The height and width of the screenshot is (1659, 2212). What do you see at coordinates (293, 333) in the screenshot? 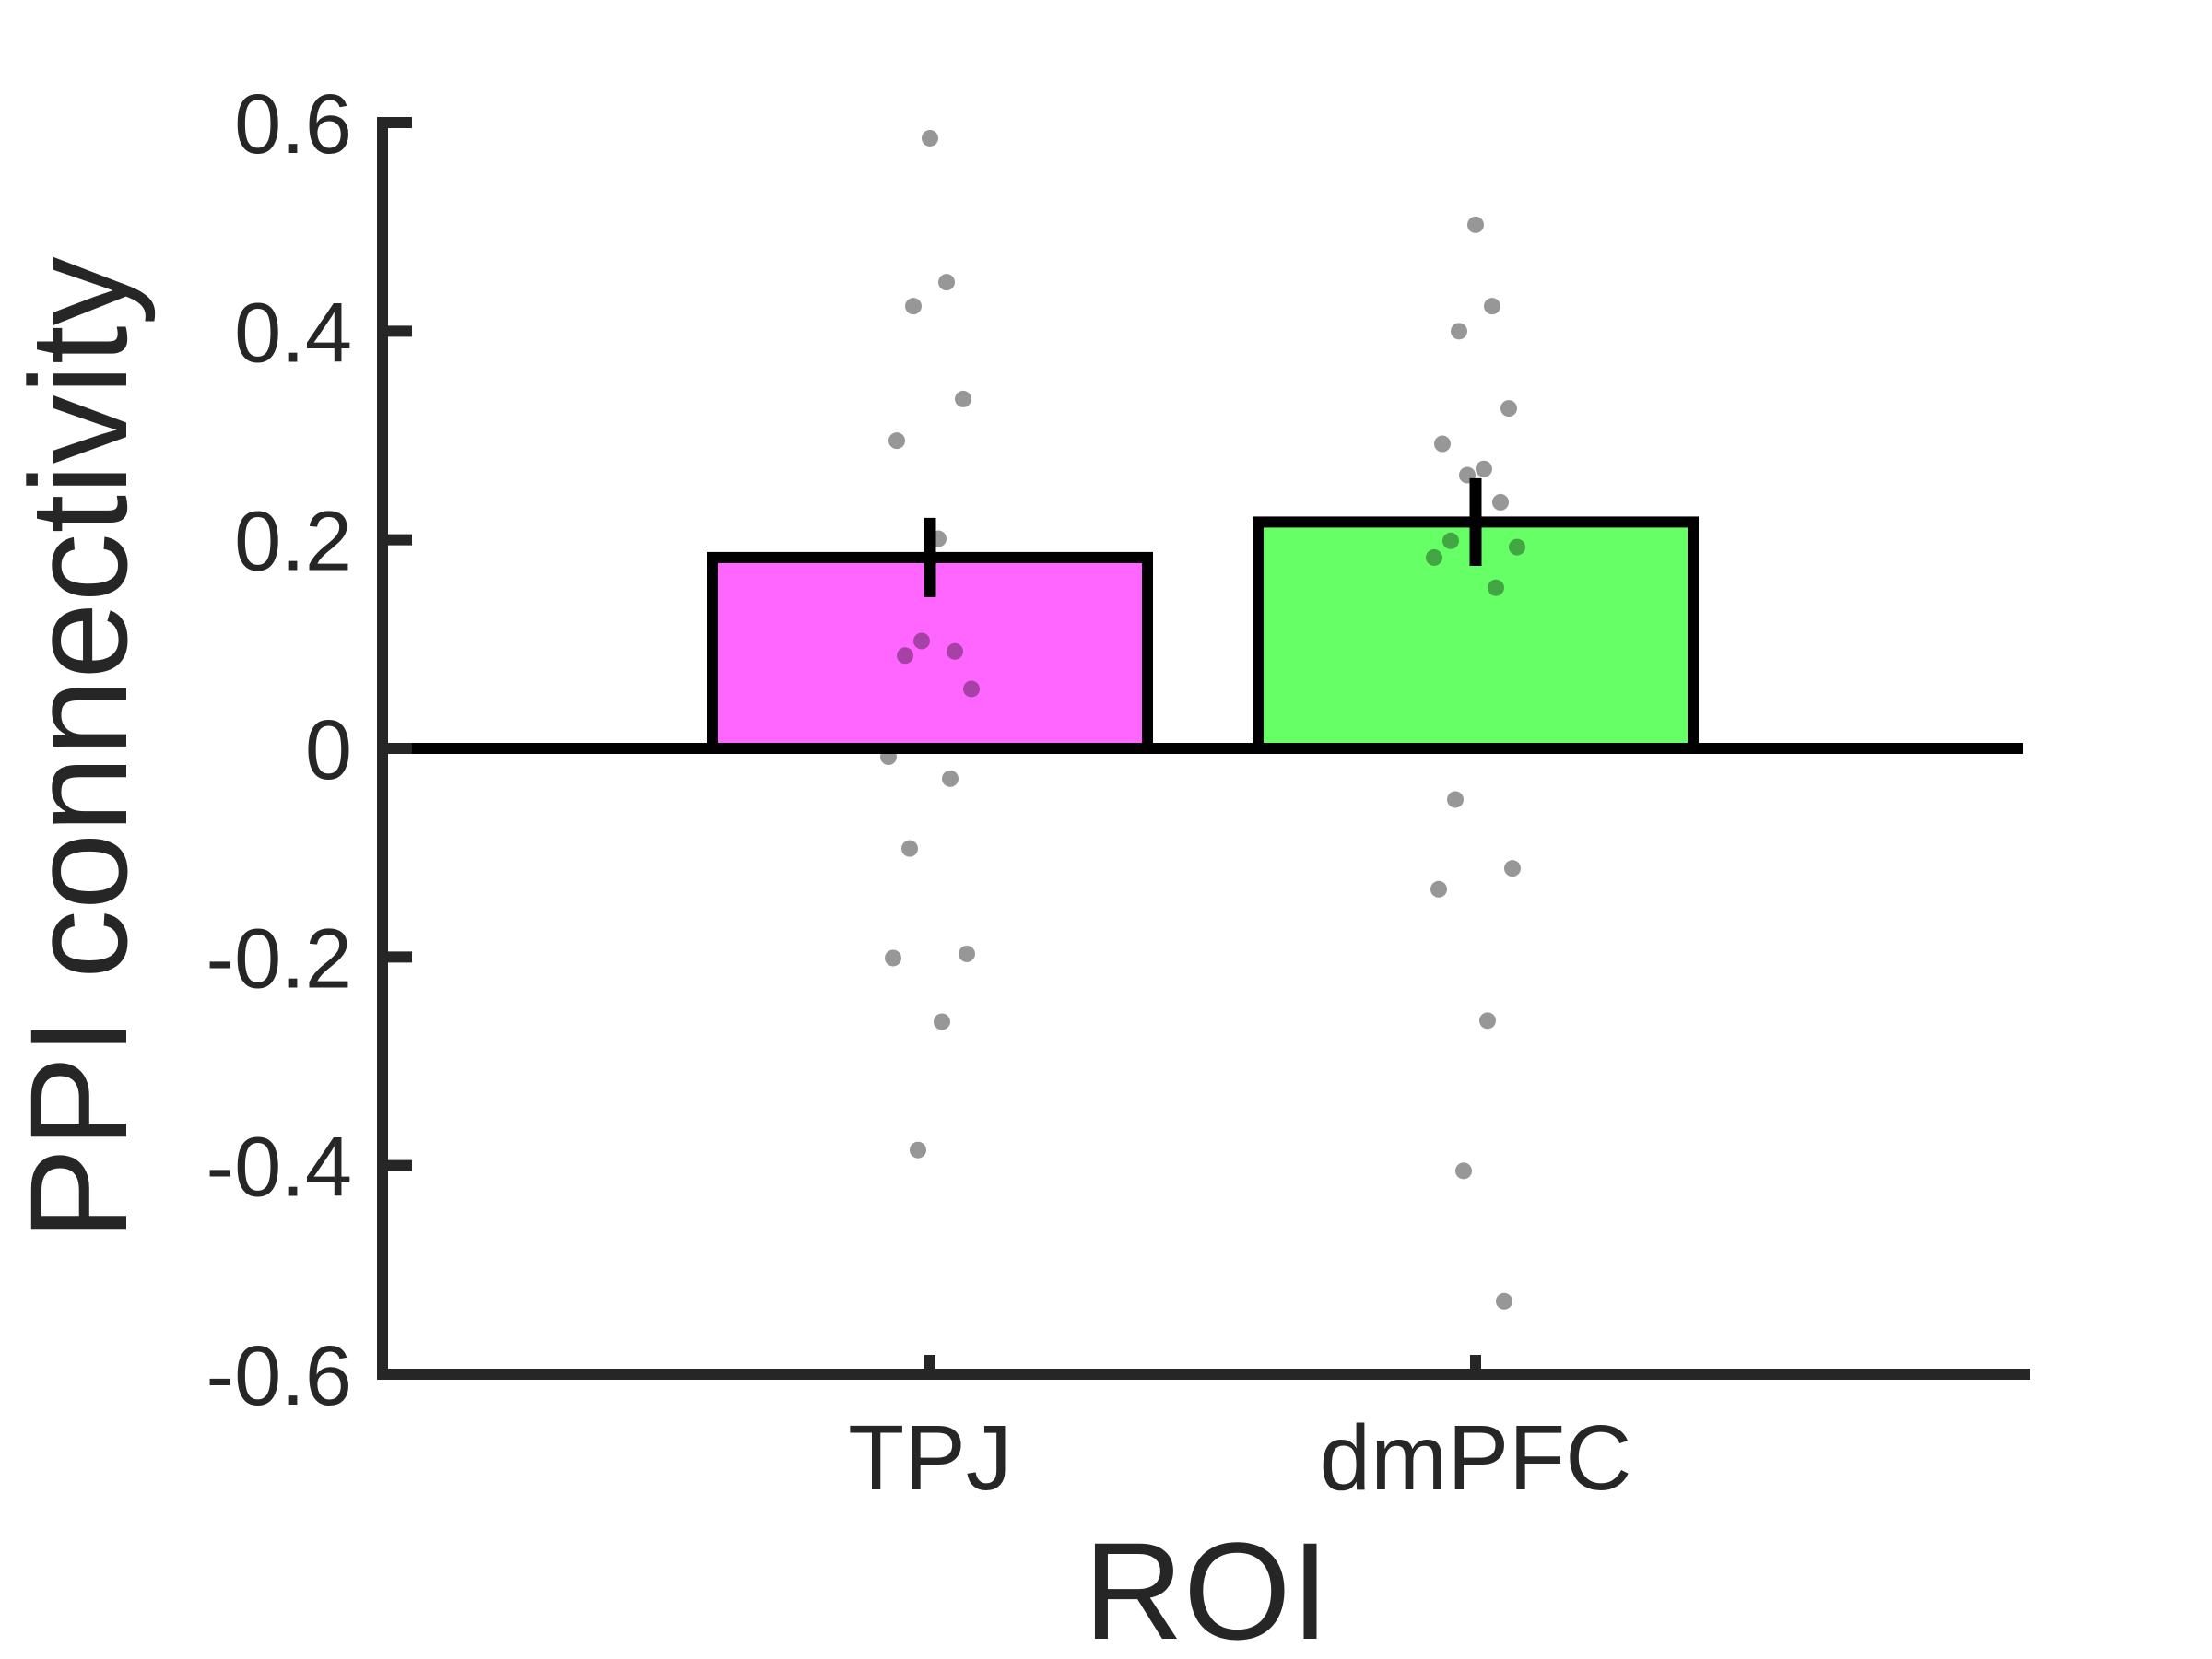
I see `y-tick-label: 0.4` at bounding box center [293, 333].